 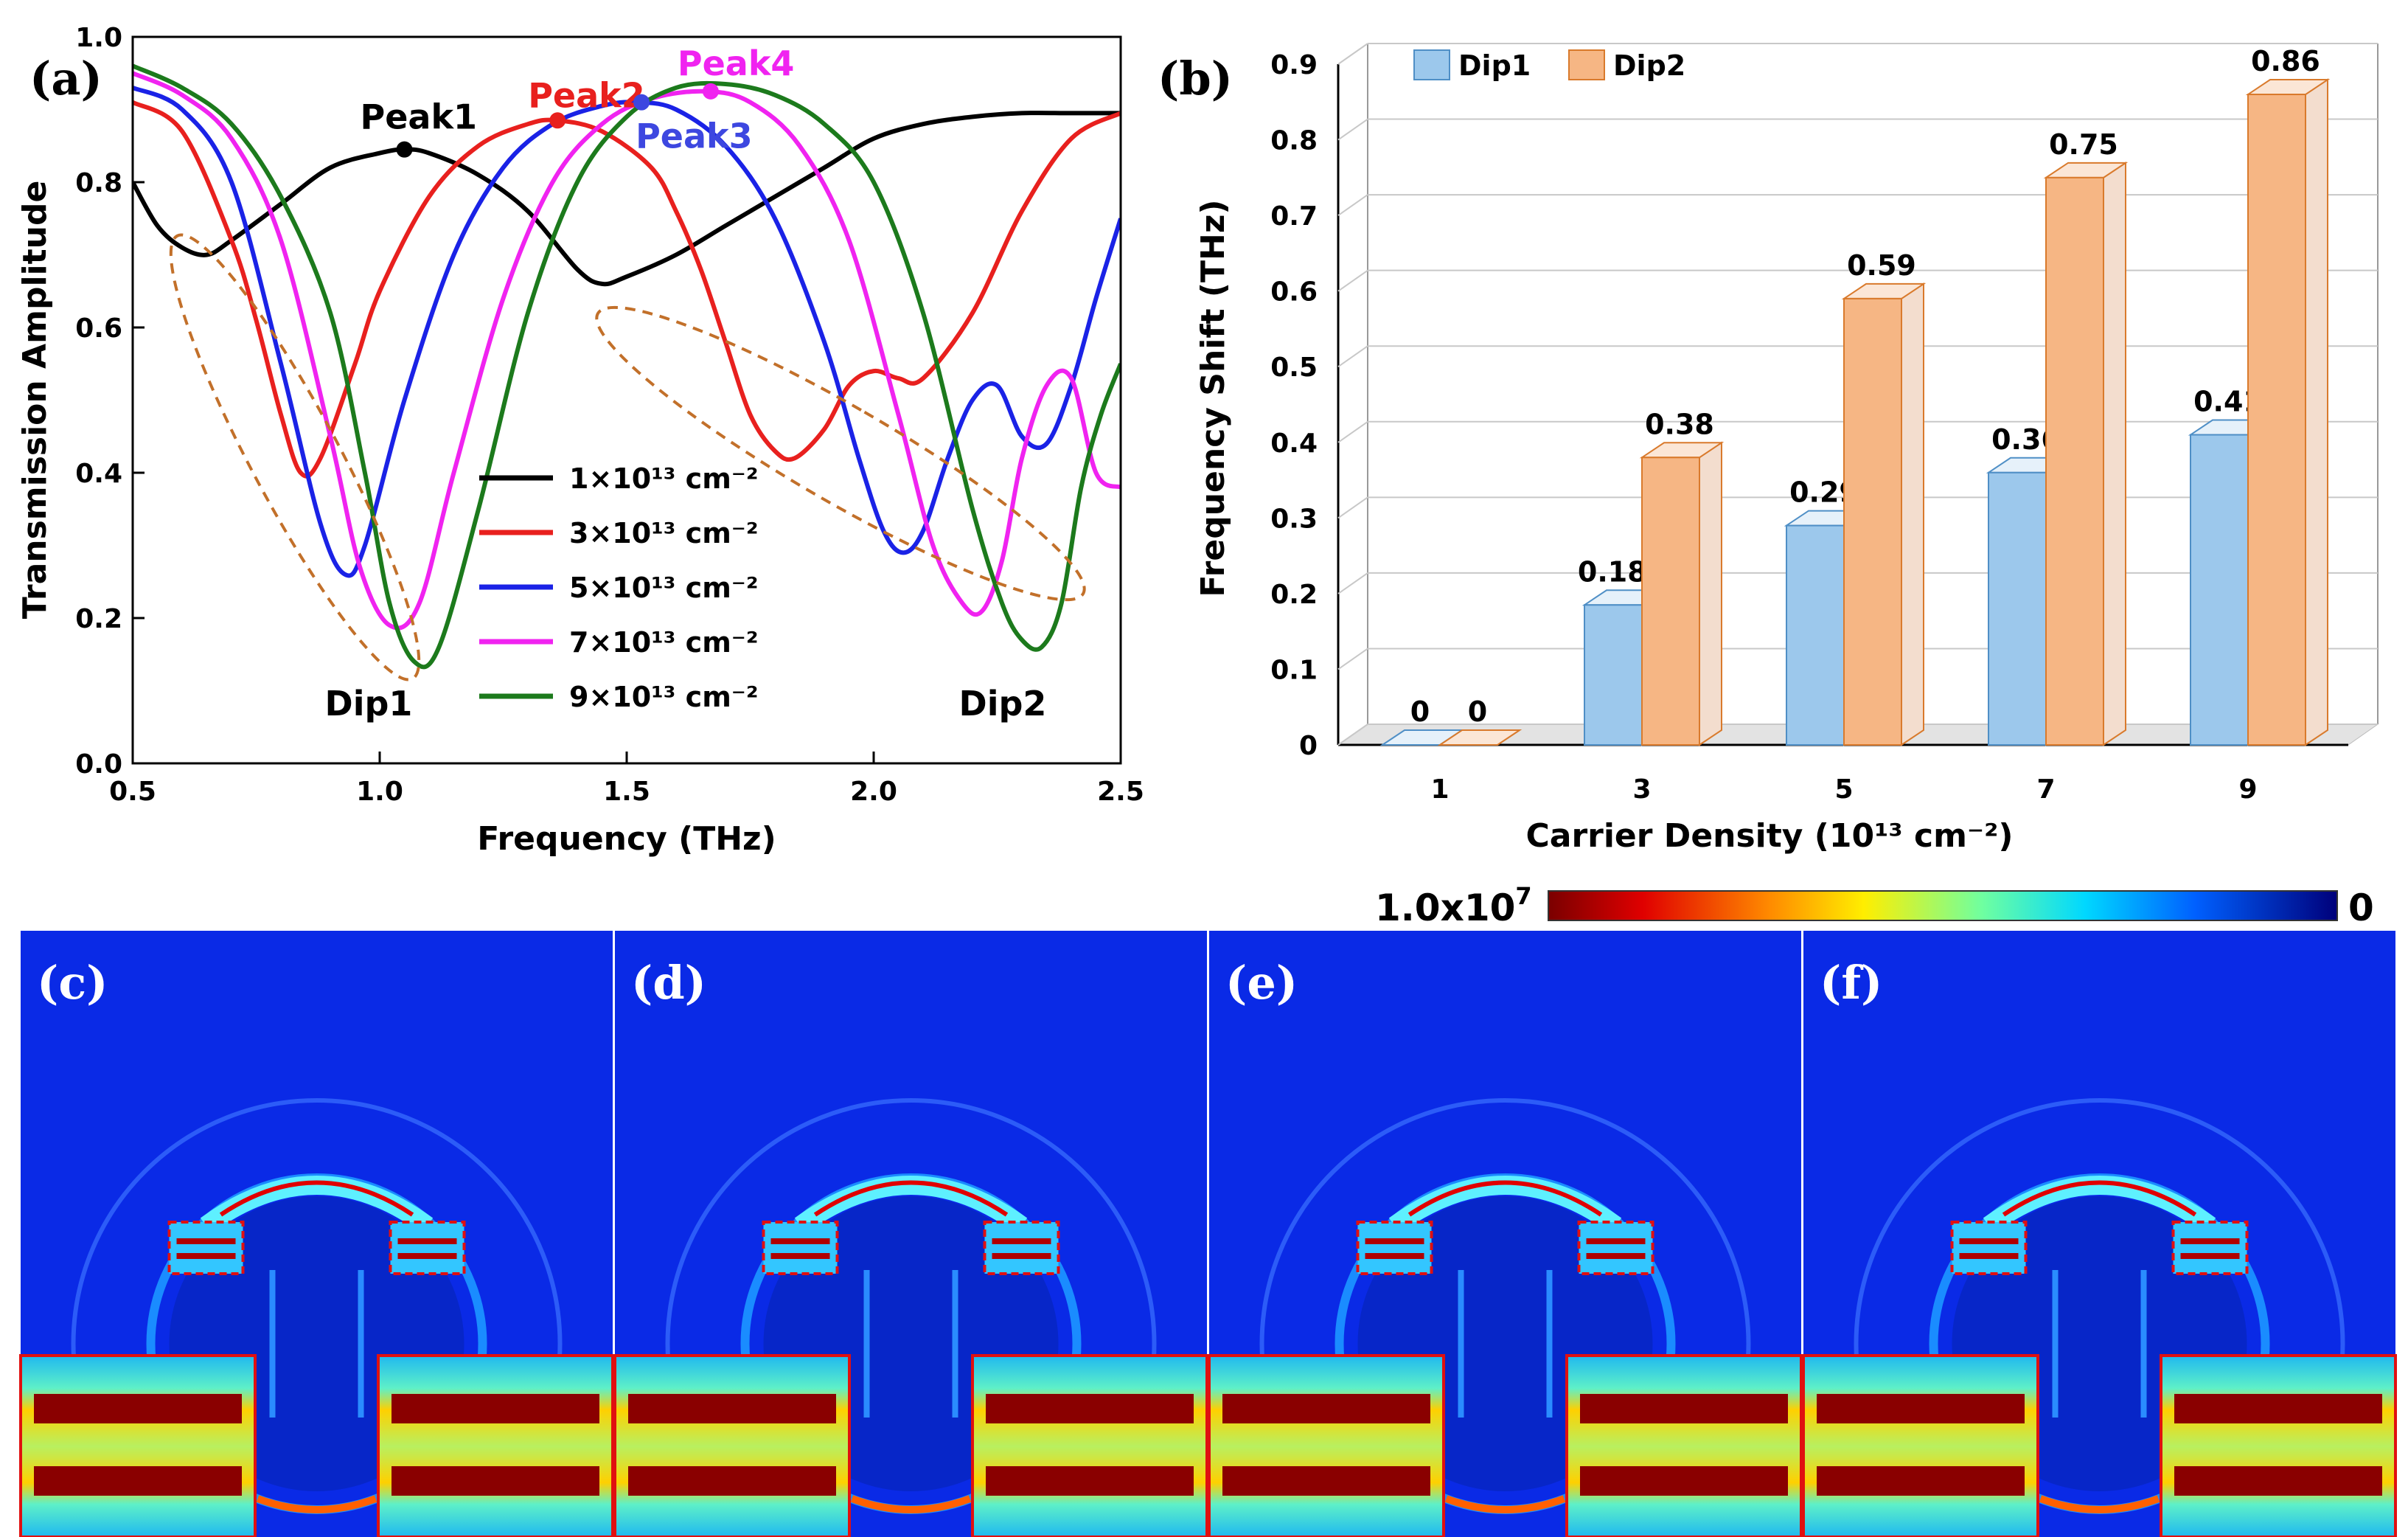 I want to click on dip1-label: Dip1, so click(x=369, y=704).